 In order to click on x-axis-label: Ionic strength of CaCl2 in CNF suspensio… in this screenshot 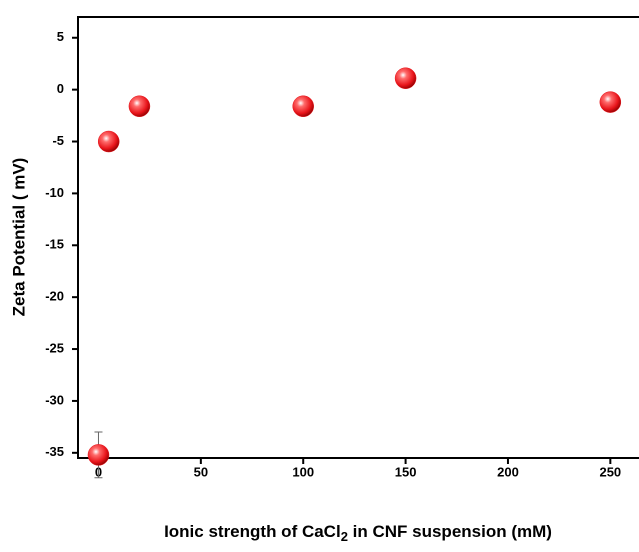, I will do `click(358, 533)`.